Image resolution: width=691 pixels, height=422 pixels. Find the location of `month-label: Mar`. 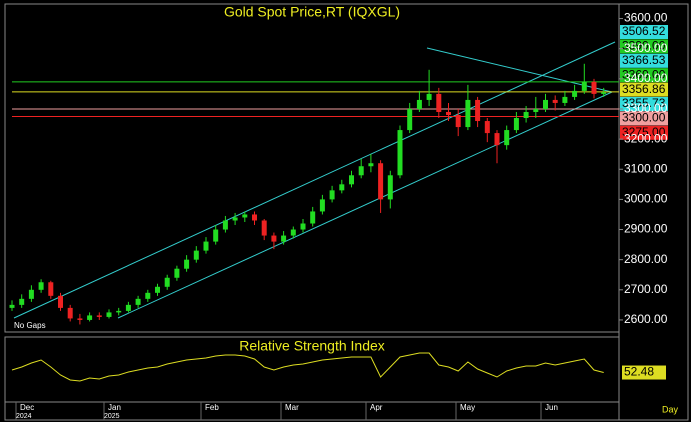

month-label: Mar is located at coordinates (292, 407).